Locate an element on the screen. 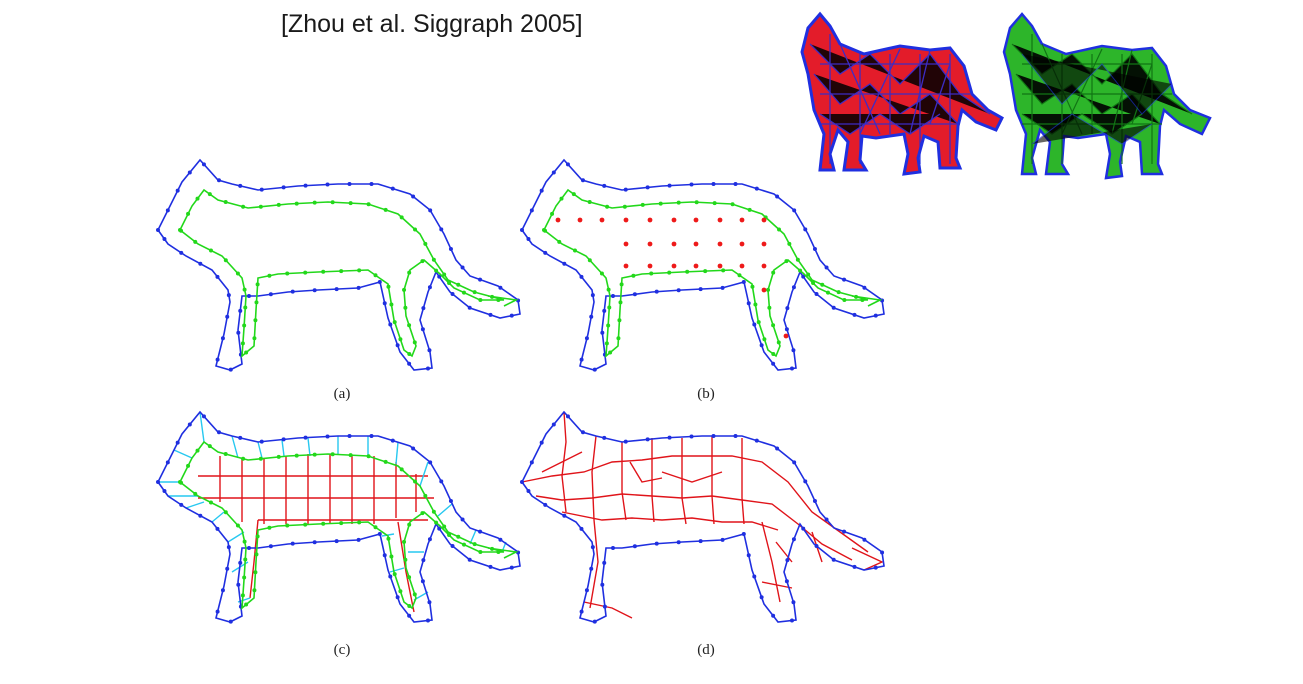  cat-3d-red-blue-mesh is located at coordinates (902, 93).